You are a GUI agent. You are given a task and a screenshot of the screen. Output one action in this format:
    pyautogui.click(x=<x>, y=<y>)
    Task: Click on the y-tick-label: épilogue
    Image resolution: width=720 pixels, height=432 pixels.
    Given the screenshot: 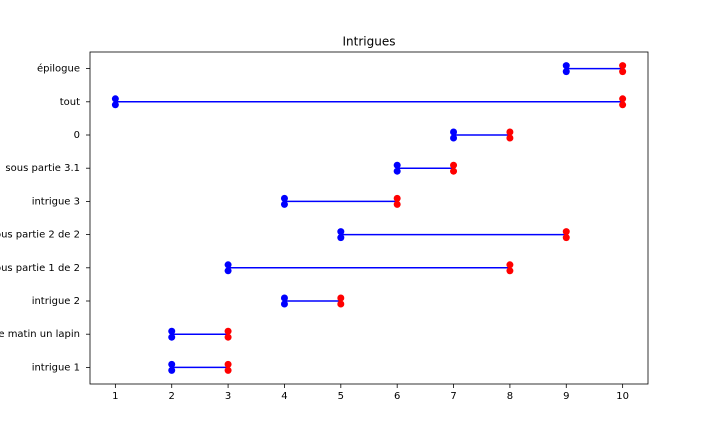 What is the action you would take?
    pyautogui.click(x=58, y=69)
    